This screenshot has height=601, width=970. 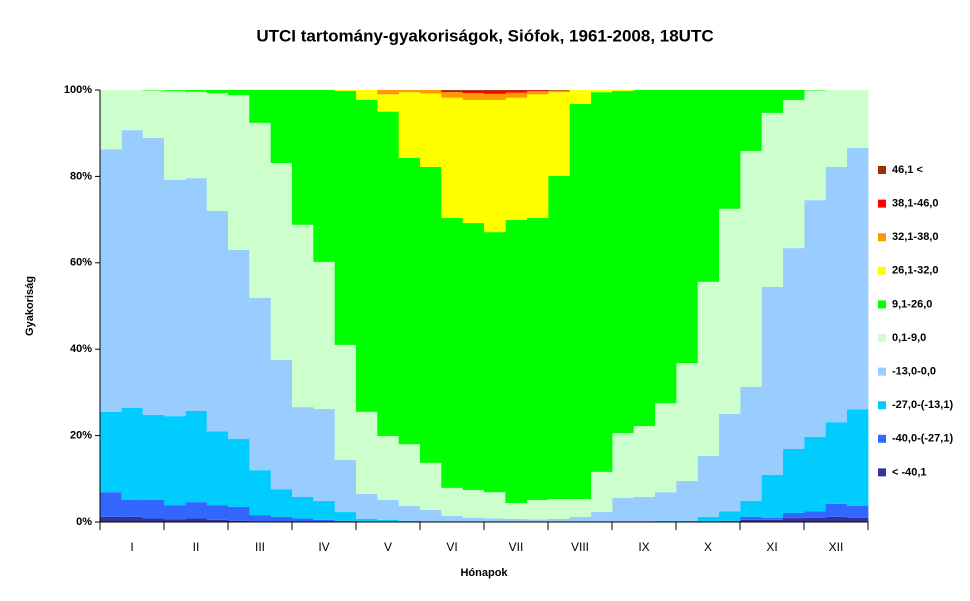 What do you see at coordinates (81, 176) in the screenshot?
I see `y-tick-label: 80%` at bounding box center [81, 176].